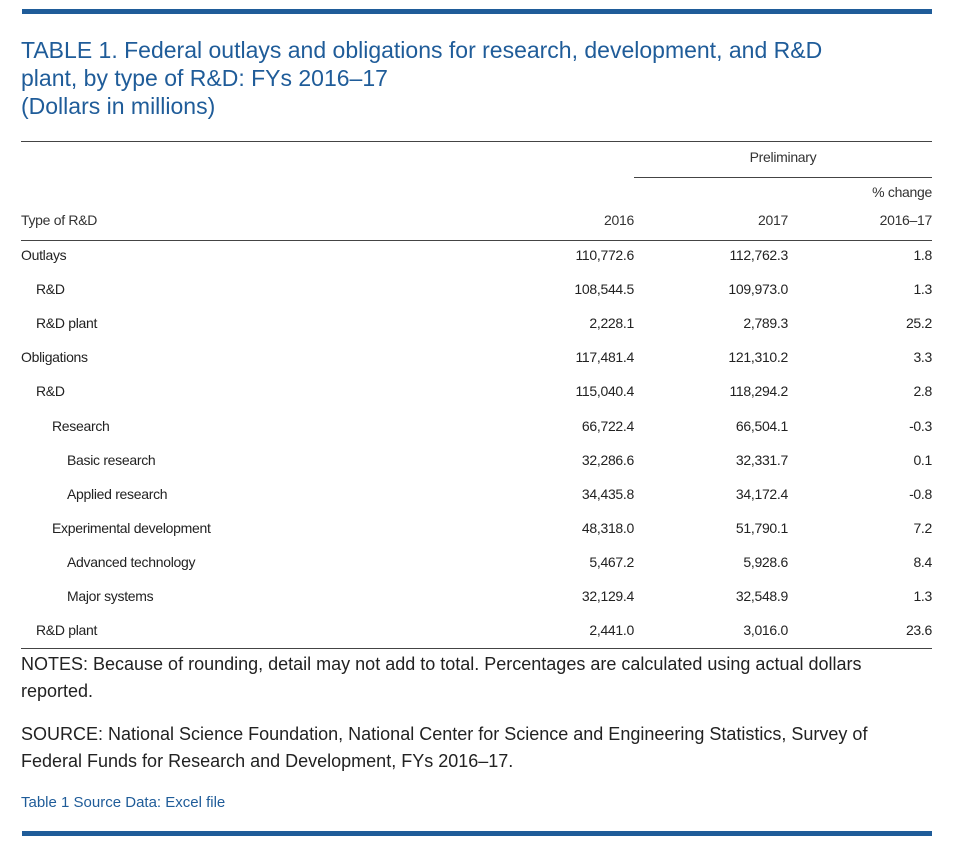  I want to click on col-2017-header: 2017, so click(773, 220).